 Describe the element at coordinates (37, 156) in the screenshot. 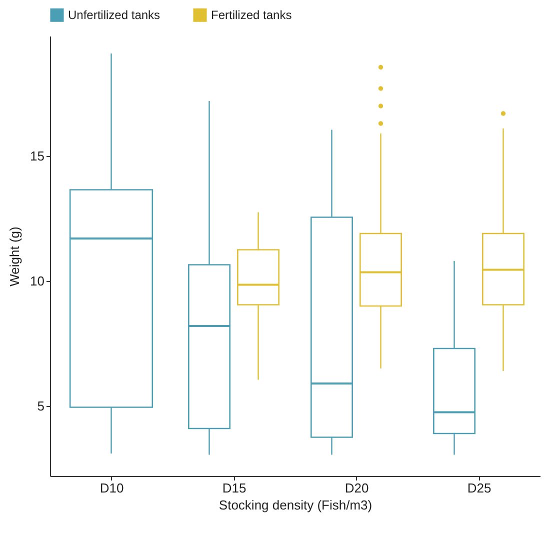

I see `y-tick-label: 15` at that location.